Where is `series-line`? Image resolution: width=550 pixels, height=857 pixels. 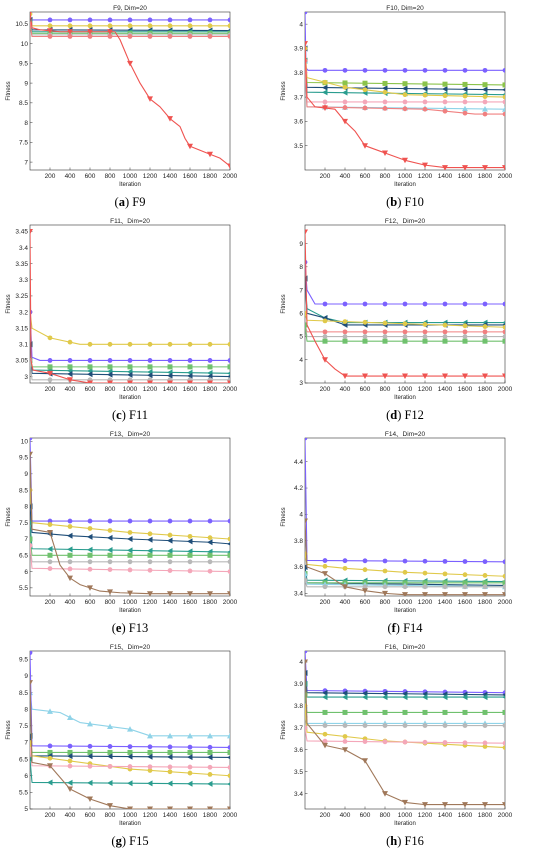 series-line is located at coordinates (130, 745).